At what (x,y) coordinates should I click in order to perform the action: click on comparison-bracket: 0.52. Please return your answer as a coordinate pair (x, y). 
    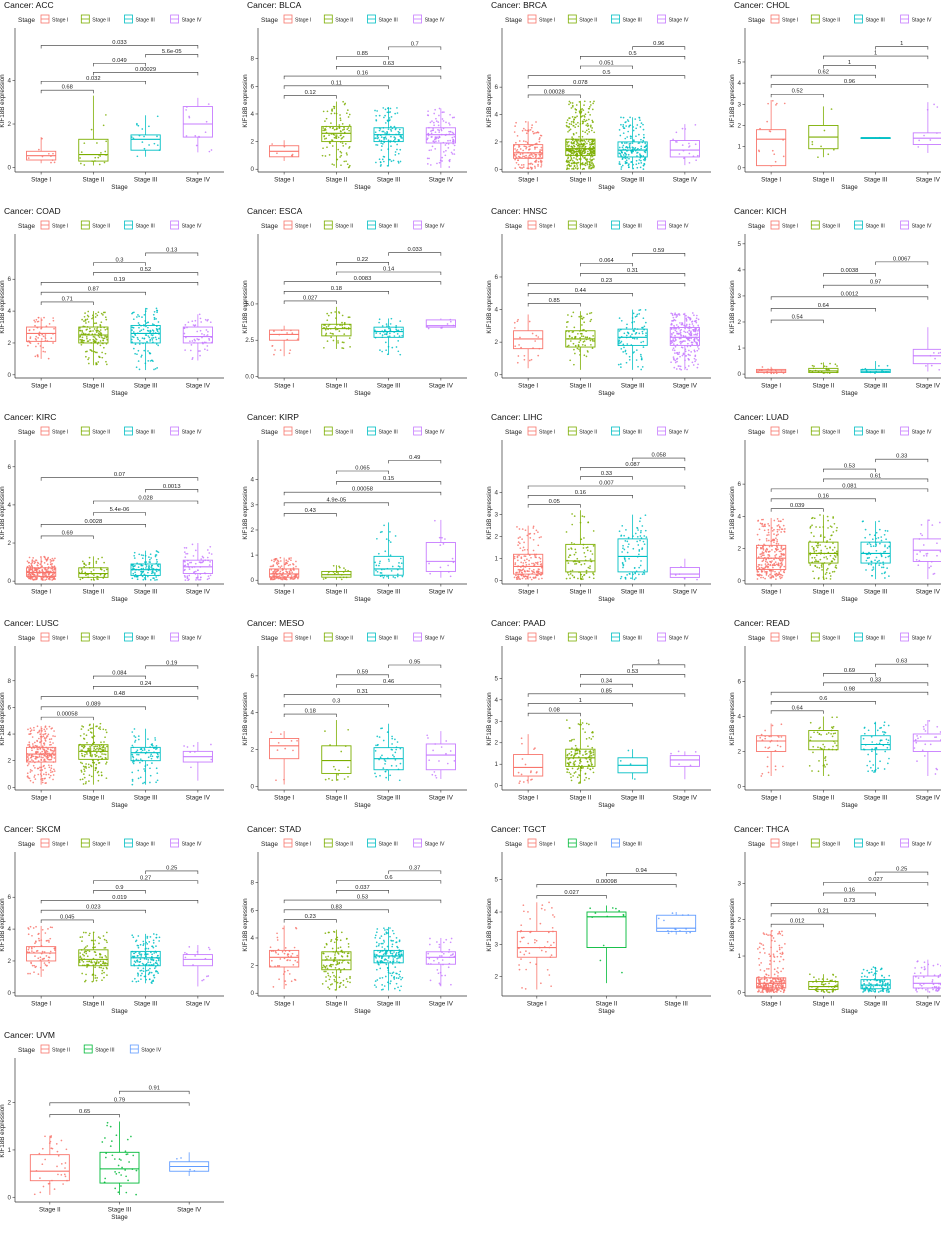
    Looking at the image, I should click on (145, 271).